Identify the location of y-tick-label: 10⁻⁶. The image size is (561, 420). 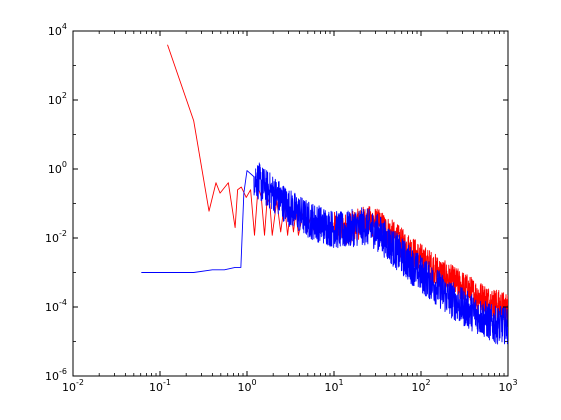
(56, 375).